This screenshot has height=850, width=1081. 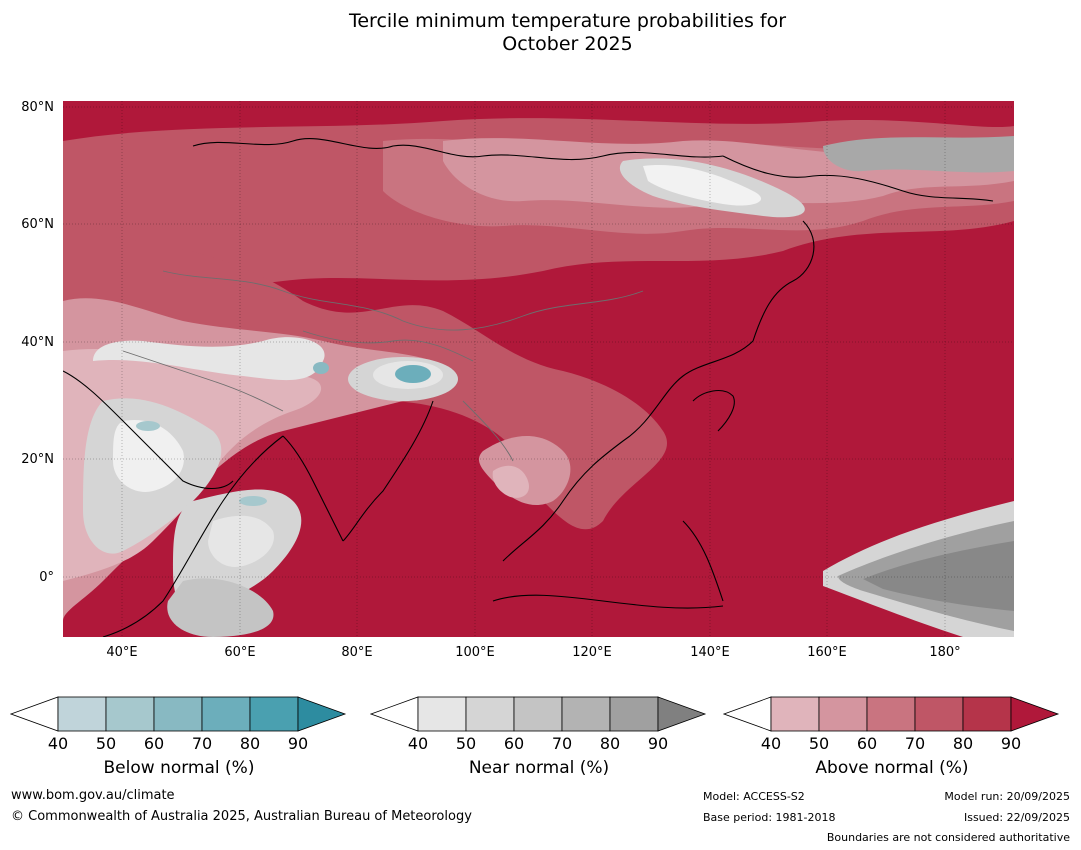 I want to click on lon-label-60e: 60°E, so click(x=240, y=652).